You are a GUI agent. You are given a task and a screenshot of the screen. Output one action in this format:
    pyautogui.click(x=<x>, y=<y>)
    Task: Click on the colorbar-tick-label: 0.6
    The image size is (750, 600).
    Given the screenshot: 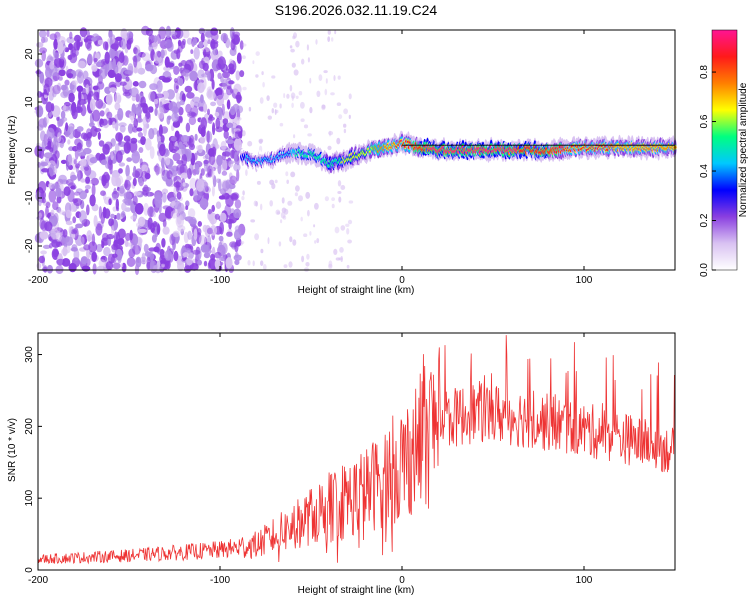 What is the action you would take?
    pyautogui.click(x=704, y=121)
    